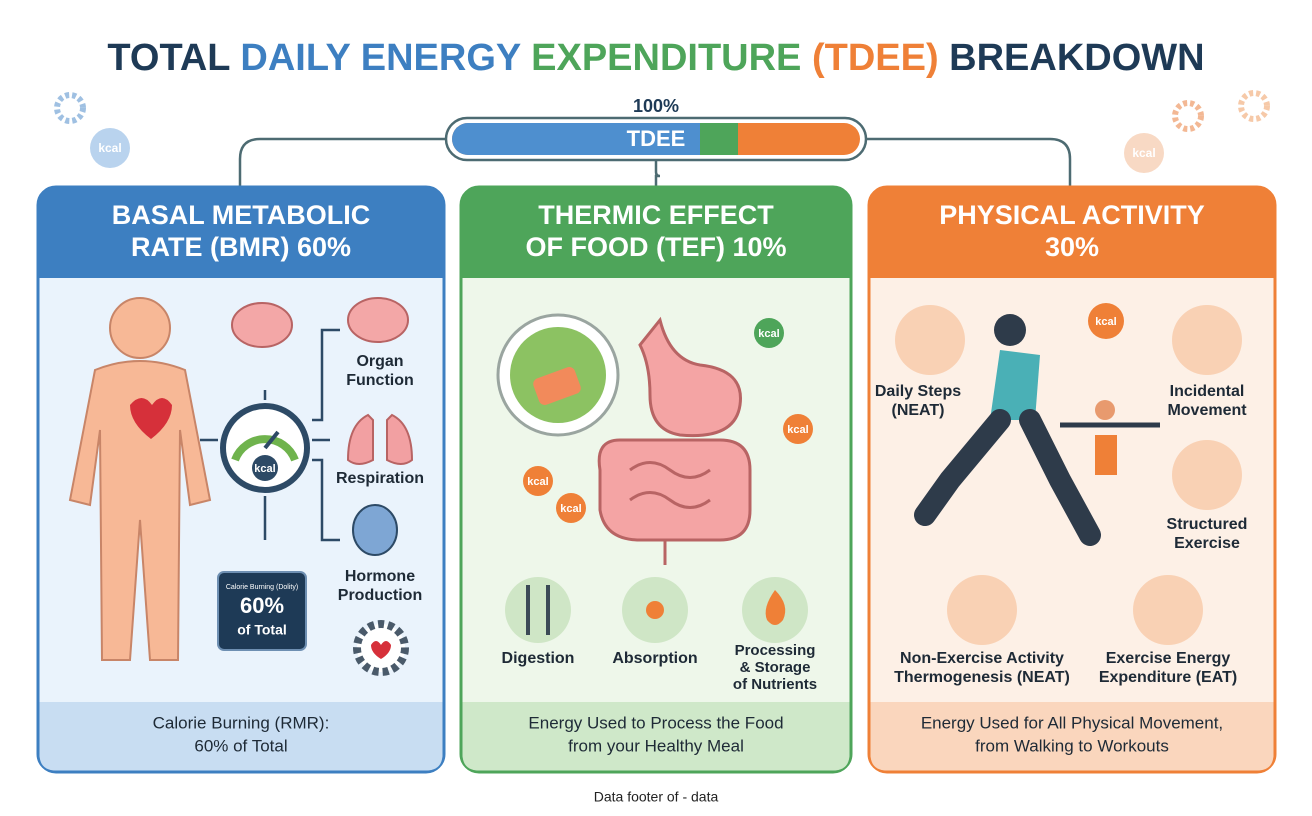  Describe the element at coordinates (262, 630) in the screenshot. I see `badge-text: of Total` at that location.